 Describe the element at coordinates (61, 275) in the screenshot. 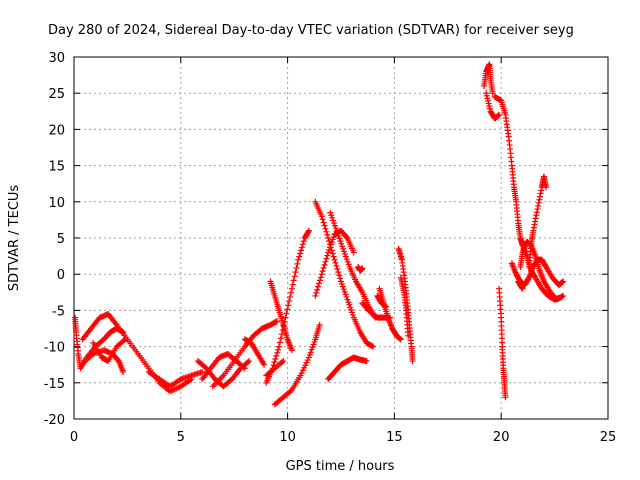

I see `y-tick-label: 0` at that location.